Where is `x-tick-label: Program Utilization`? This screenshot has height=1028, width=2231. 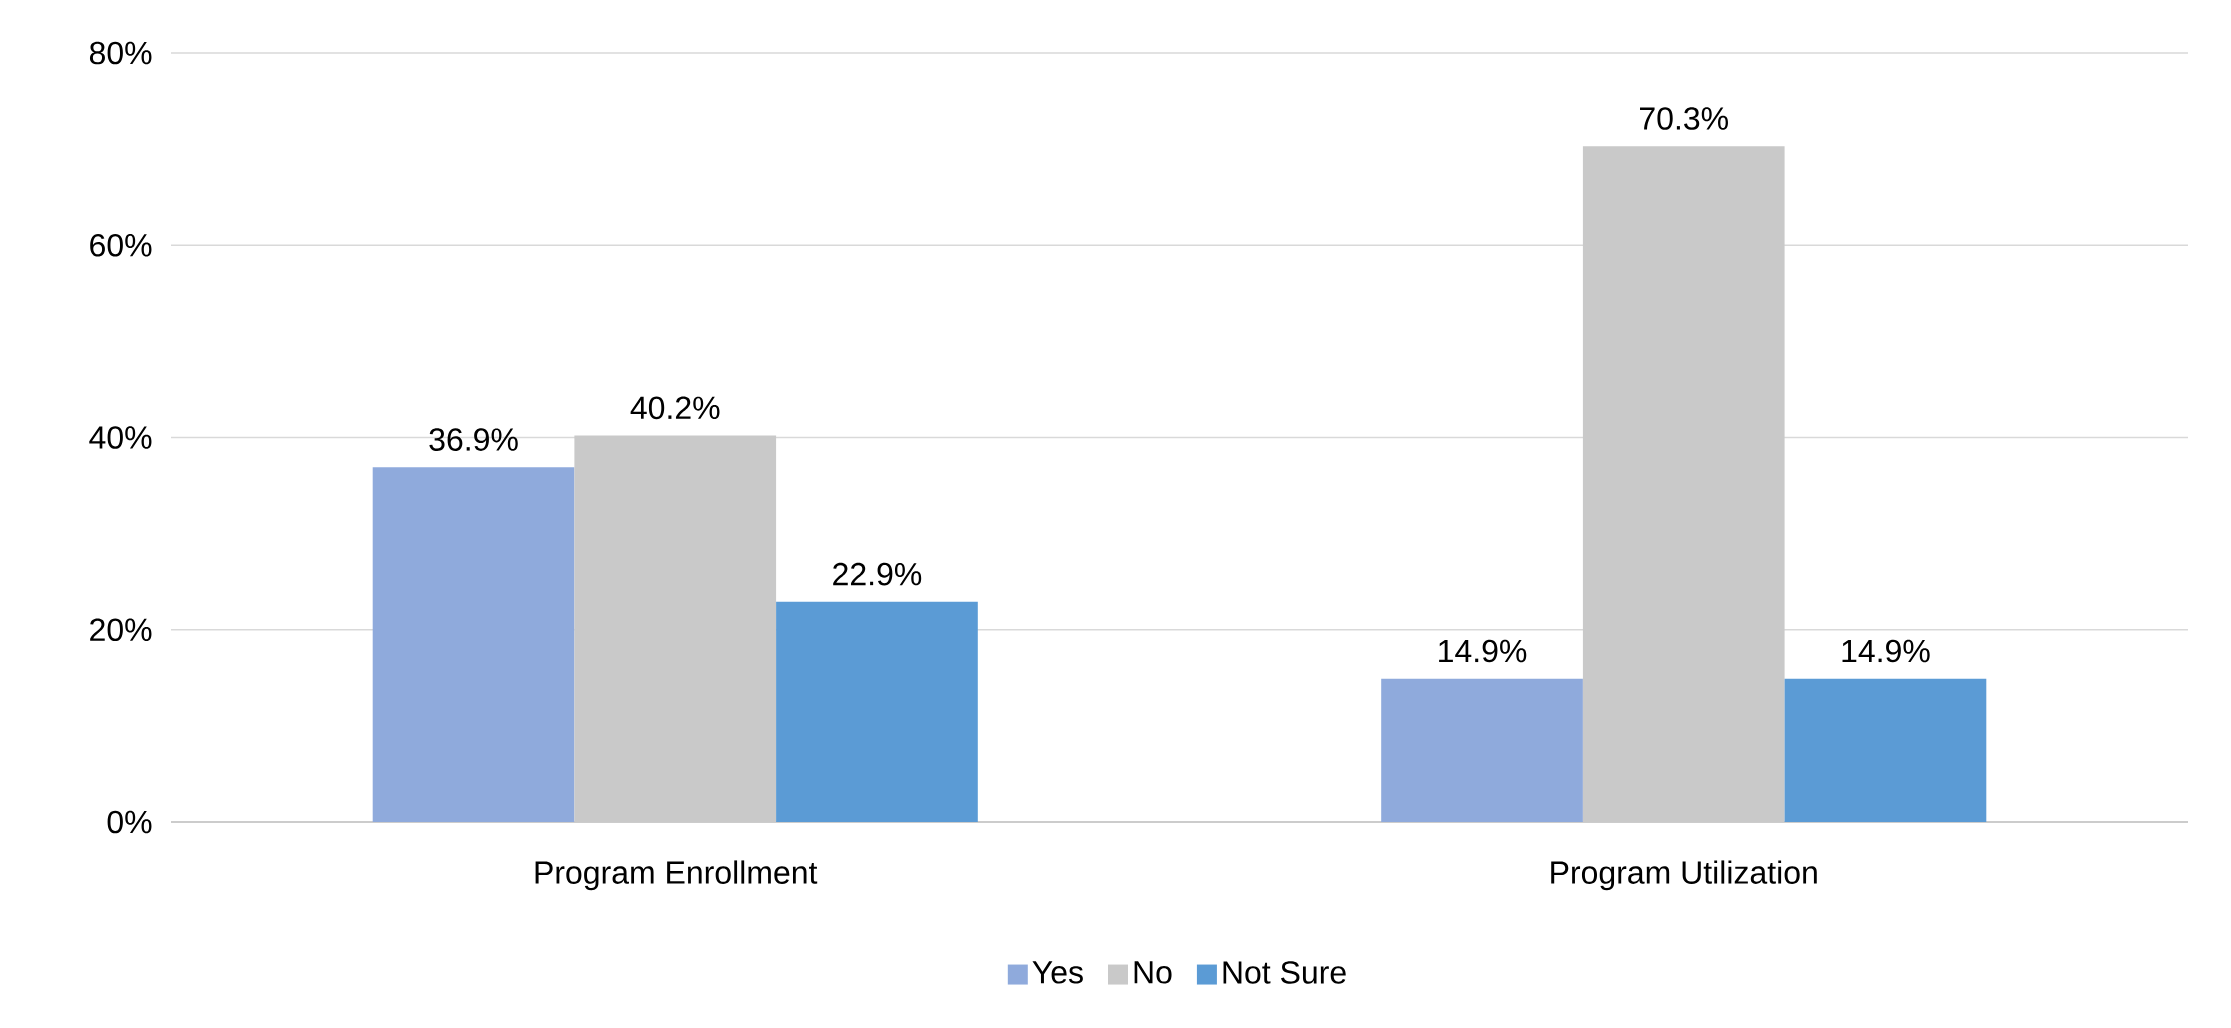
x-tick-label: Program Utilization is located at coordinates (1684, 875).